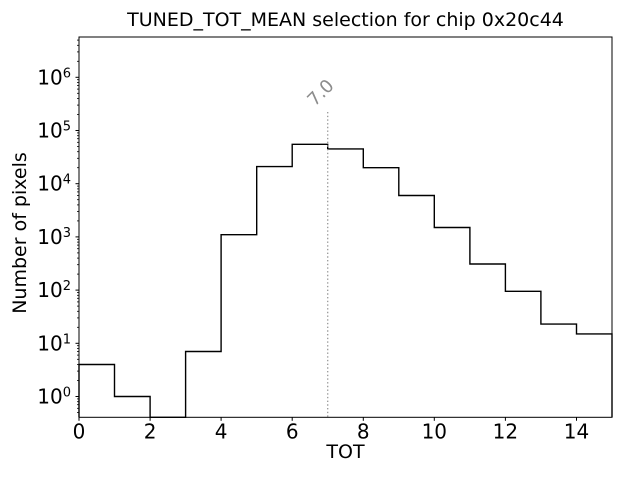 The image size is (640, 480). Describe the element at coordinates (292, 432) in the screenshot. I see `x-tick-label: 6` at that location.